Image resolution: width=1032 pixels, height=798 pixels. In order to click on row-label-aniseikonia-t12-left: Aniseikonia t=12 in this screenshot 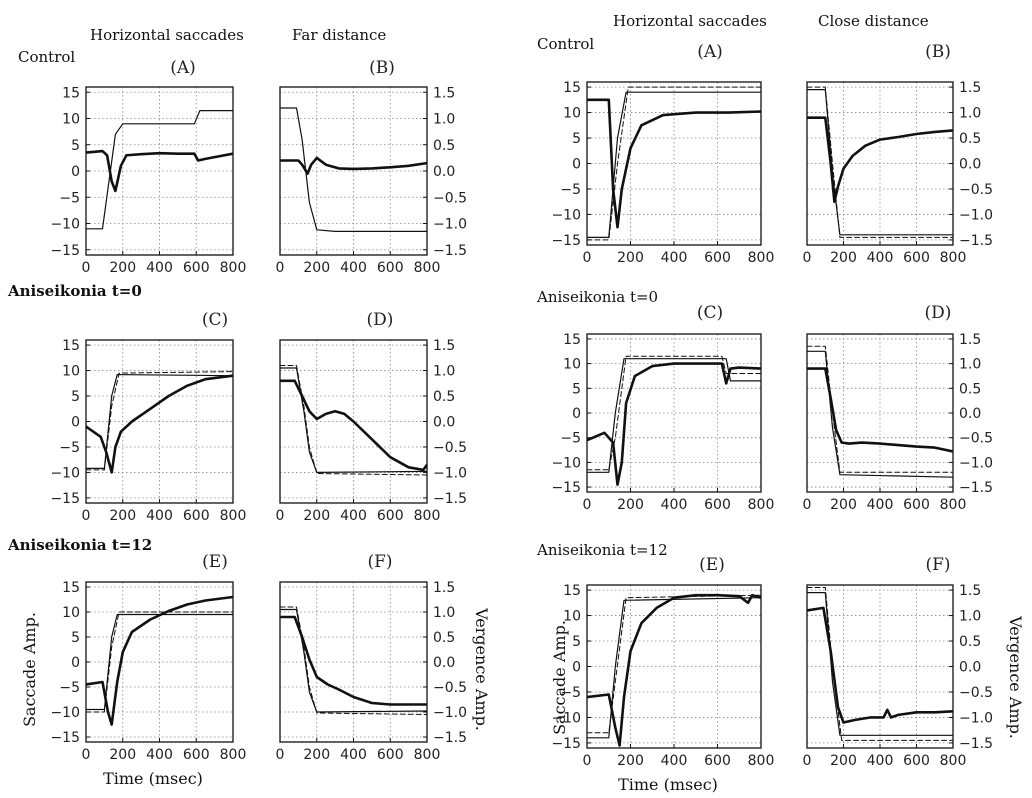, I will do `click(80, 545)`.